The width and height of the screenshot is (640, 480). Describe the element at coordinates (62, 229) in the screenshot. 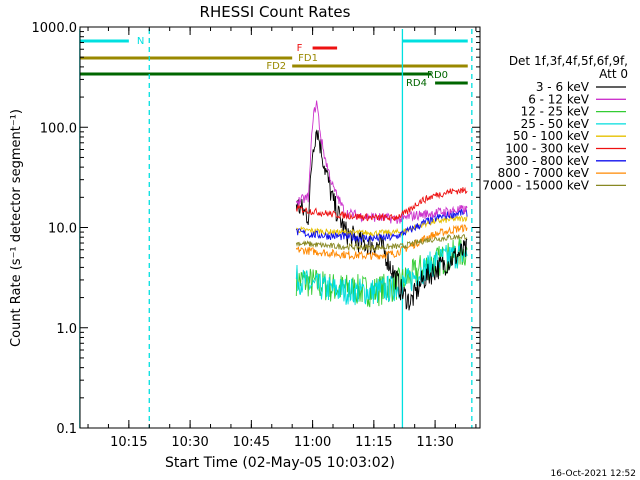

I see `y-tick-label: 10.0` at that location.